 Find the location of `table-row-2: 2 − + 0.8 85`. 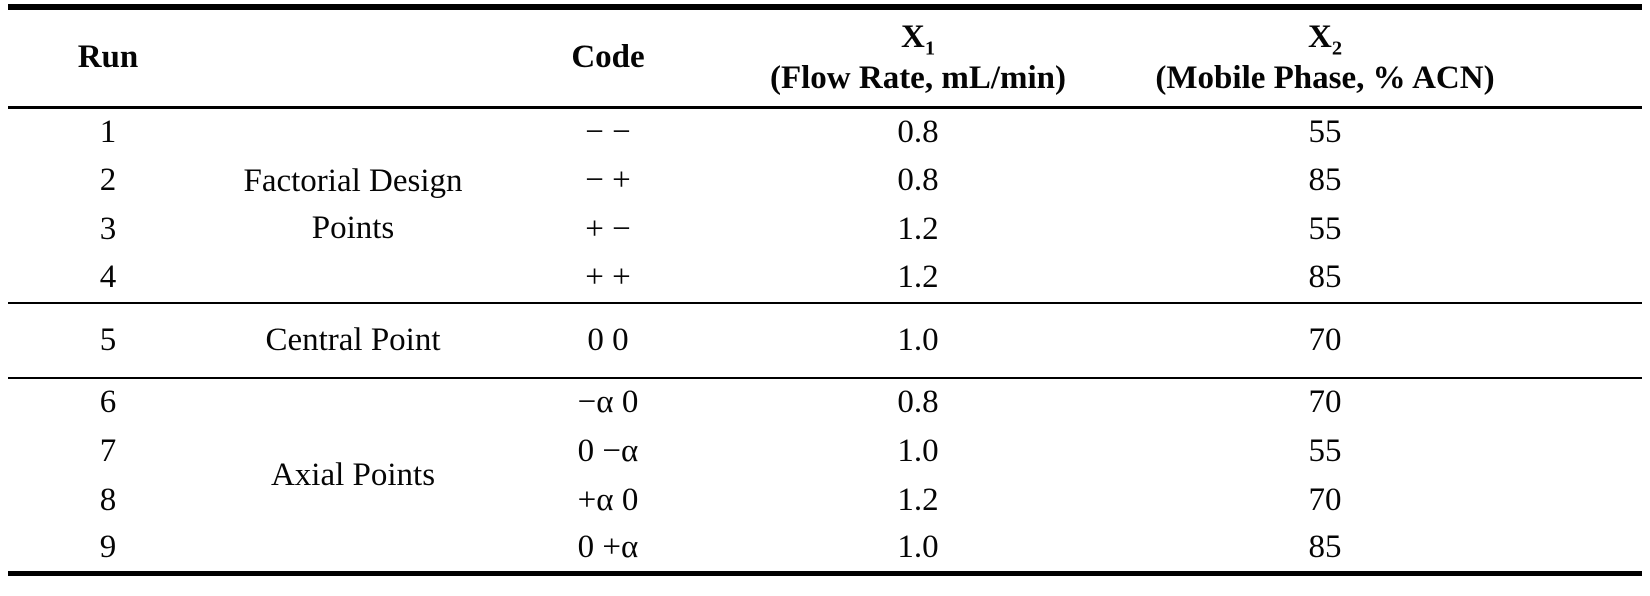

table-row-2: 2 − + 0.8 85 is located at coordinates (825, 180).